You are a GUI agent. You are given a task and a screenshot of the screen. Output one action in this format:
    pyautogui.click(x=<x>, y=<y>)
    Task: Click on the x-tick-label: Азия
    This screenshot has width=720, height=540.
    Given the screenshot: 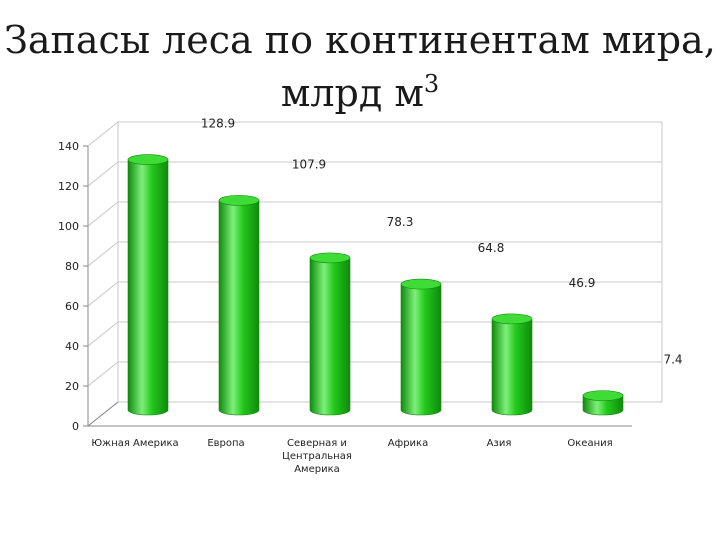 What is the action you would take?
    pyautogui.click(x=499, y=443)
    